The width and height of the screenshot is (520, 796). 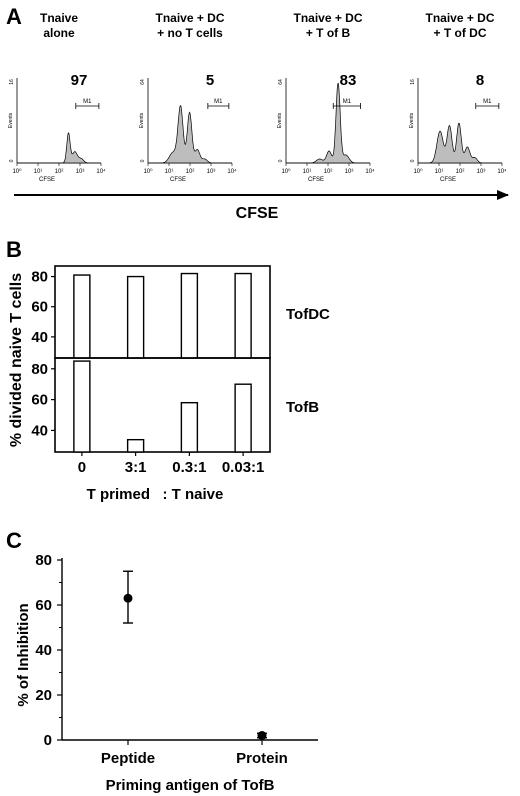 I want to click on histogram-title-line: alone, so click(x=59, y=33).